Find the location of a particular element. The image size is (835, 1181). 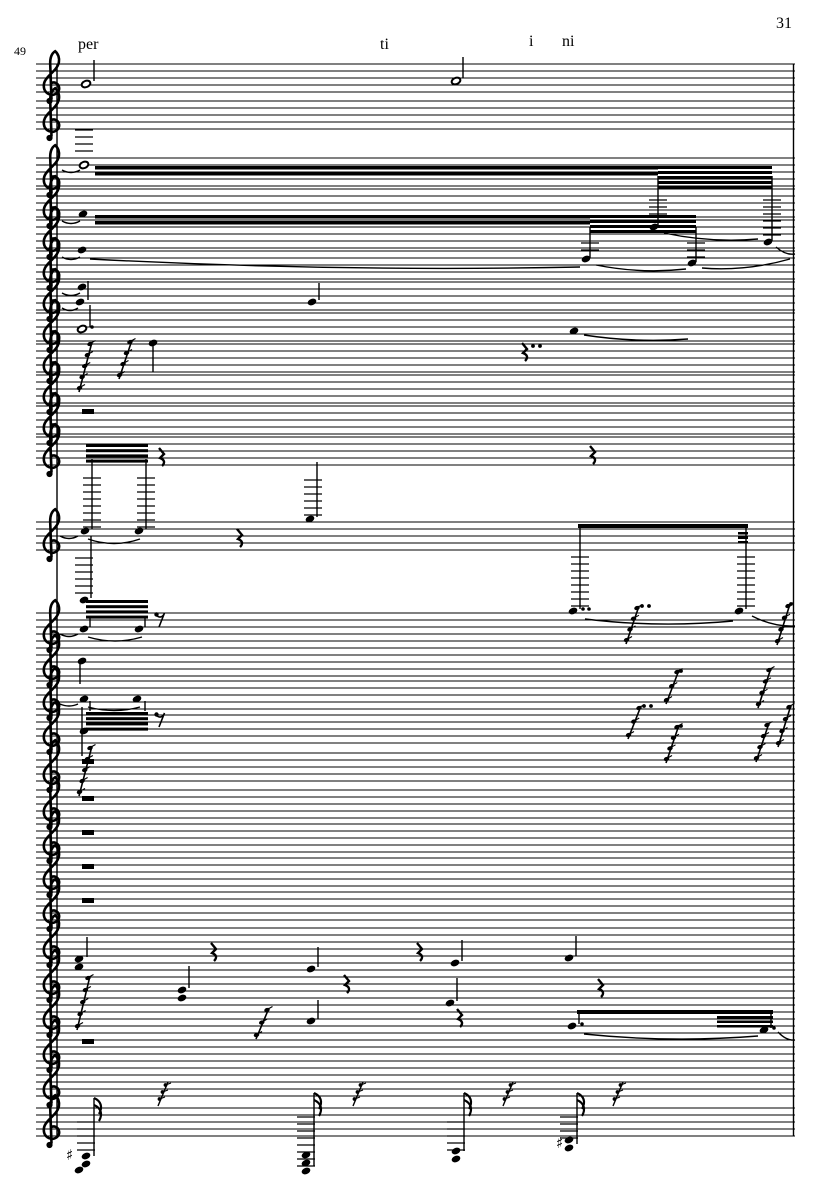

whole-rest is located at coordinates (88, 411).